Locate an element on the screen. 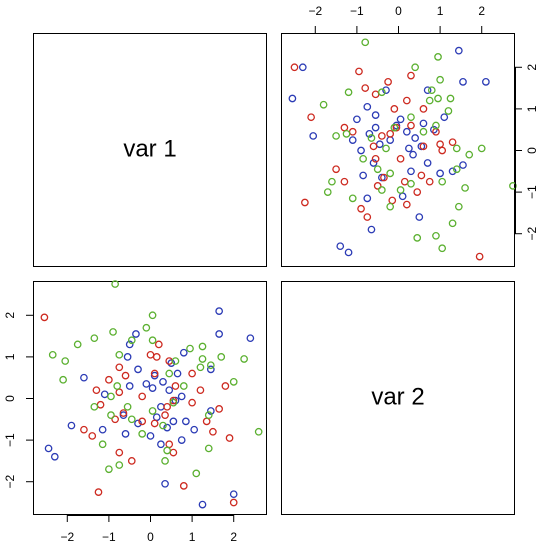 This screenshot has height=549, width=550. tick-label-top-0: −2 is located at coordinates (315, 11).